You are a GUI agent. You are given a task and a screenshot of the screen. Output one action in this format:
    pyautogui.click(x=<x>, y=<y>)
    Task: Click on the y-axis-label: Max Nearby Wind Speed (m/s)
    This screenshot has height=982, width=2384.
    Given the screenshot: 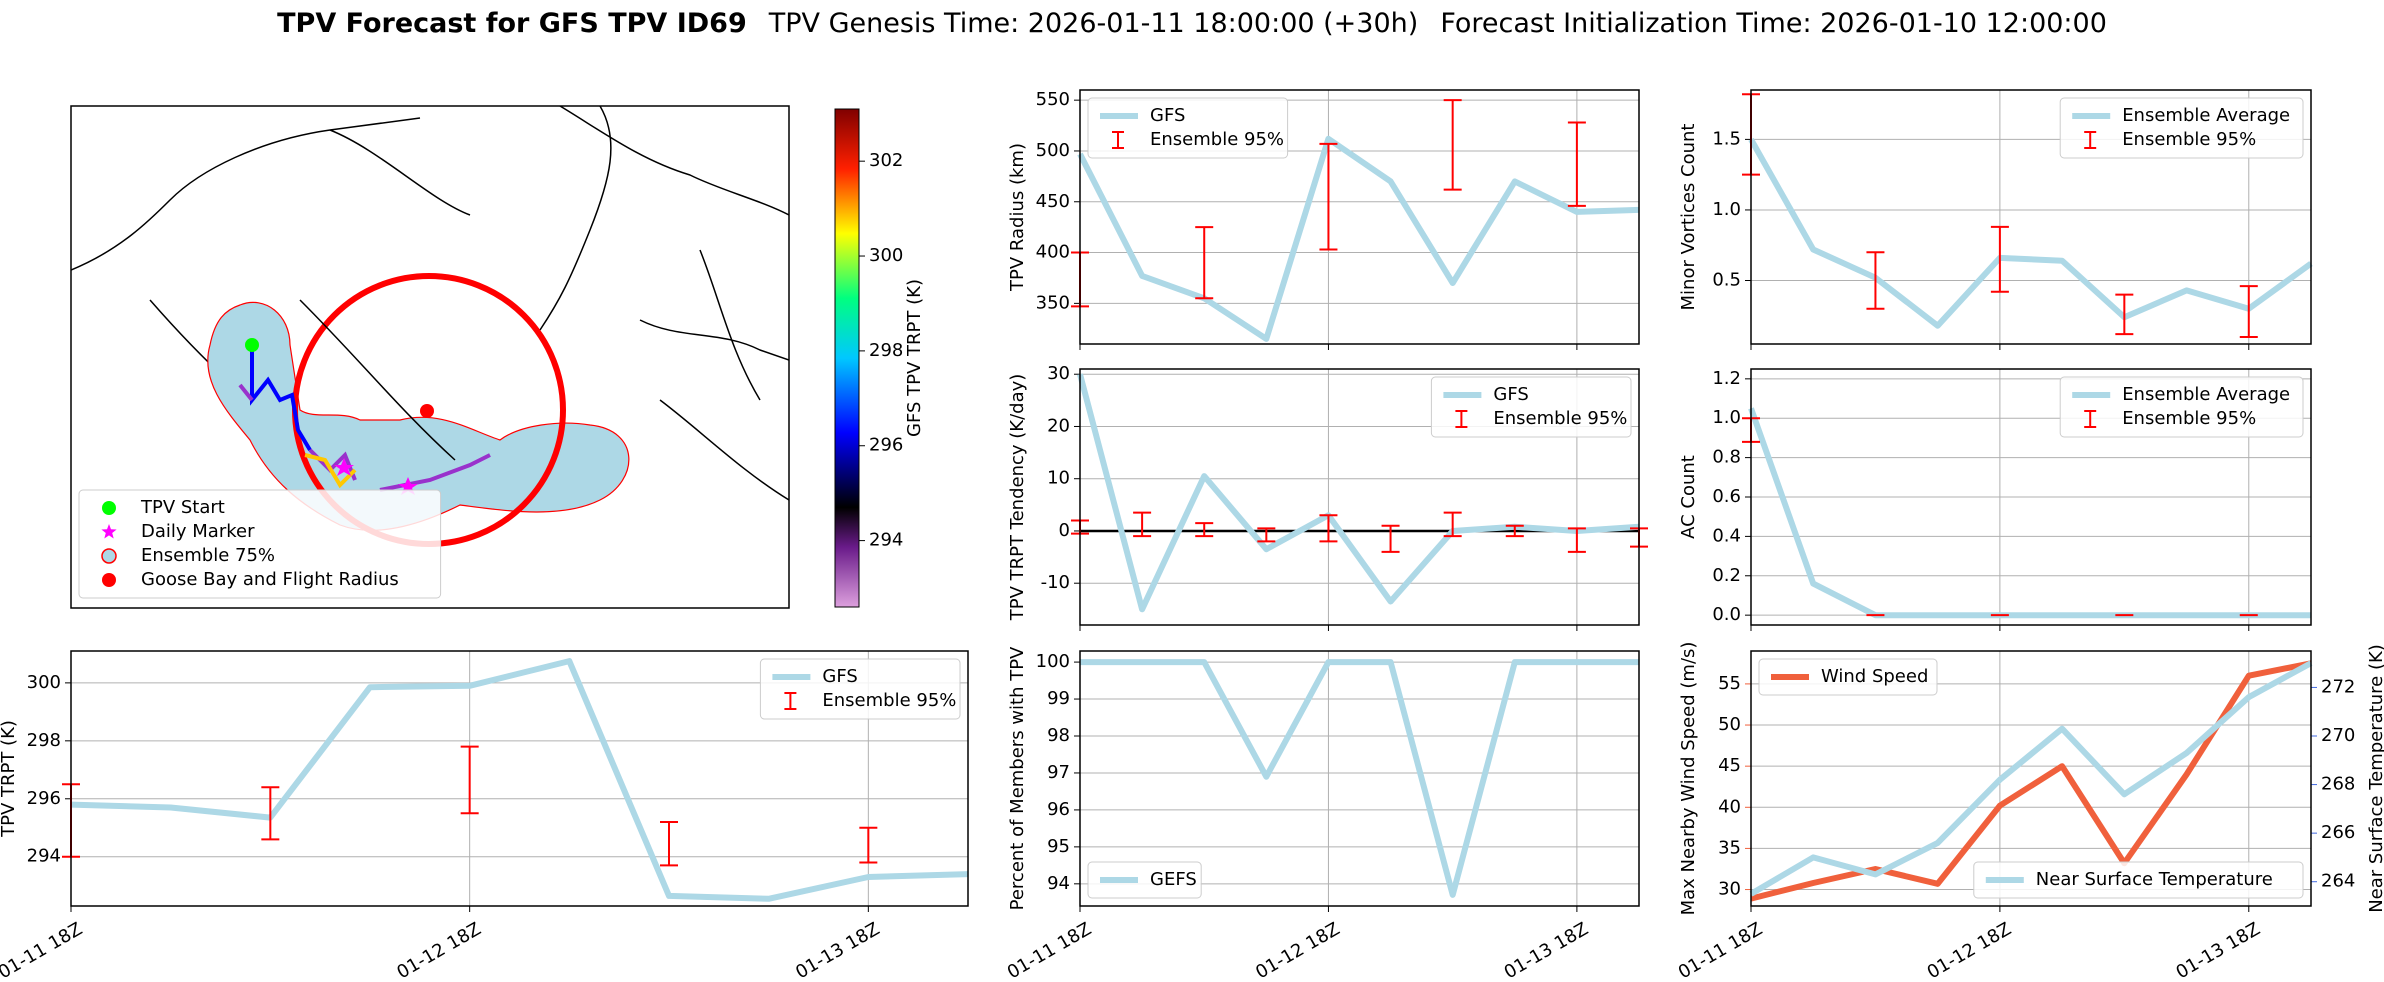 What is the action you would take?
    pyautogui.click(x=1688, y=779)
    